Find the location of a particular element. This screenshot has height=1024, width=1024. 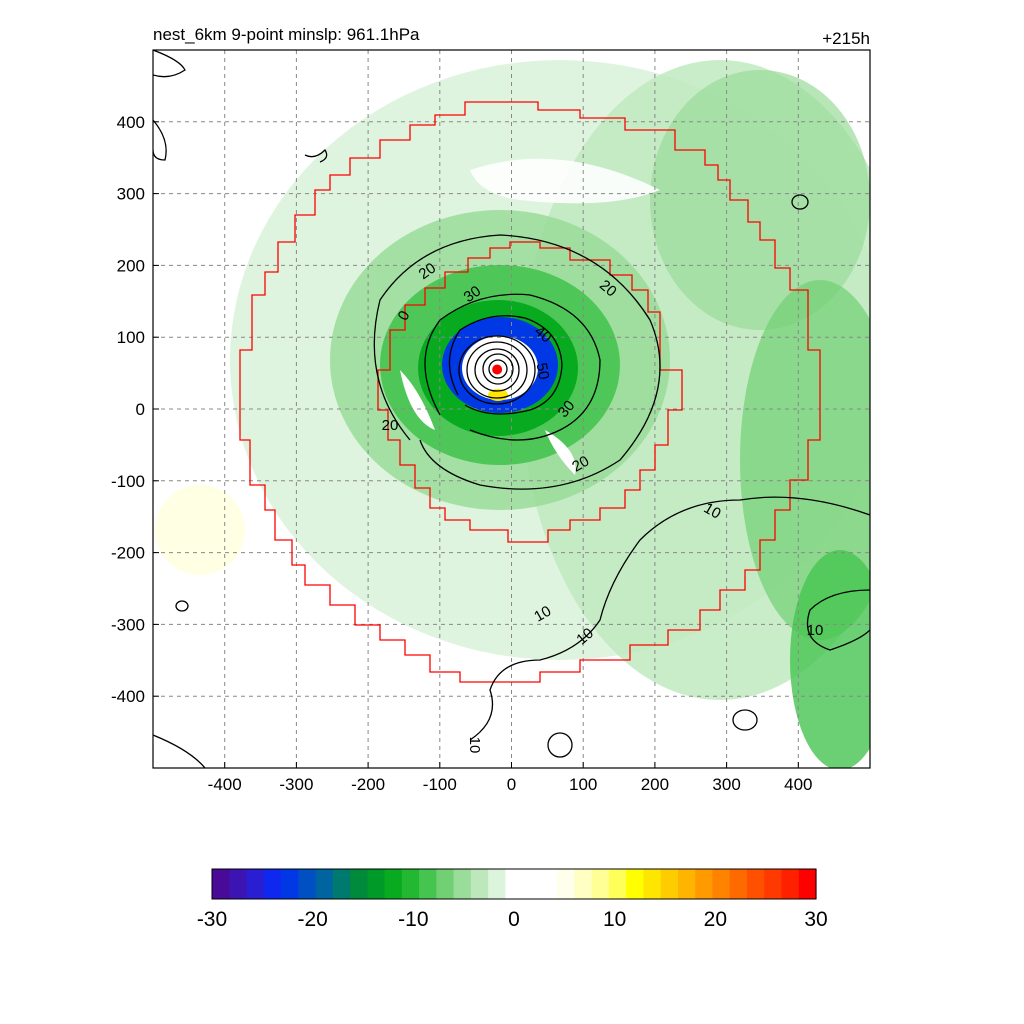

lead-time-label: +215h is located at coordinates (846, 38).